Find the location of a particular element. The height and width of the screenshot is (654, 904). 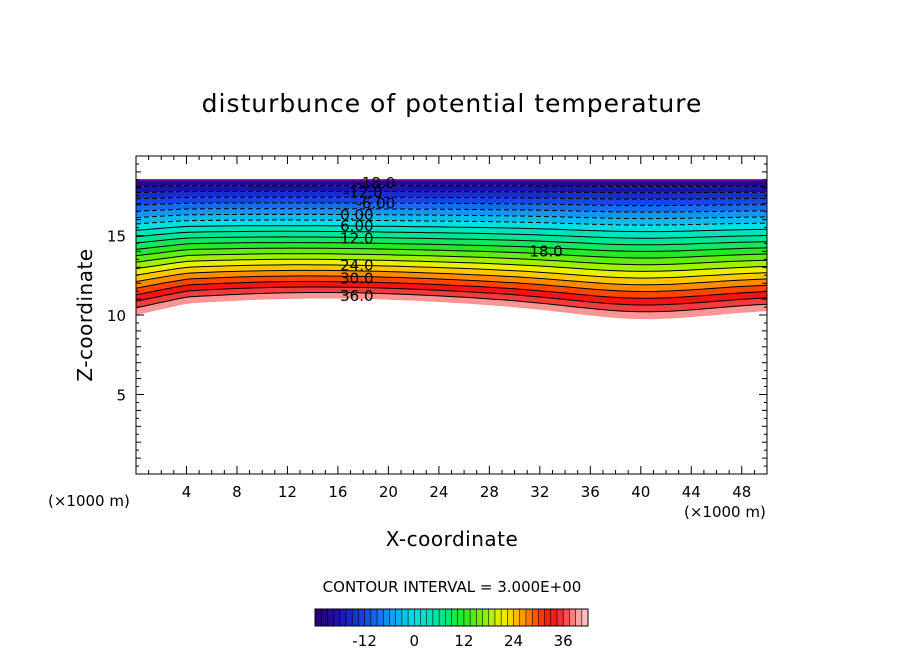

colorbar-tick-label: 24 is located at coordinates (513, 641).